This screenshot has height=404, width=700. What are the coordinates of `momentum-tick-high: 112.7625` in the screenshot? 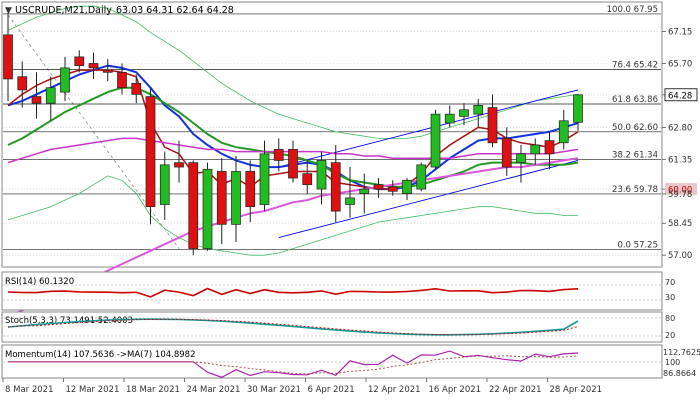 It's located at (681, 352).